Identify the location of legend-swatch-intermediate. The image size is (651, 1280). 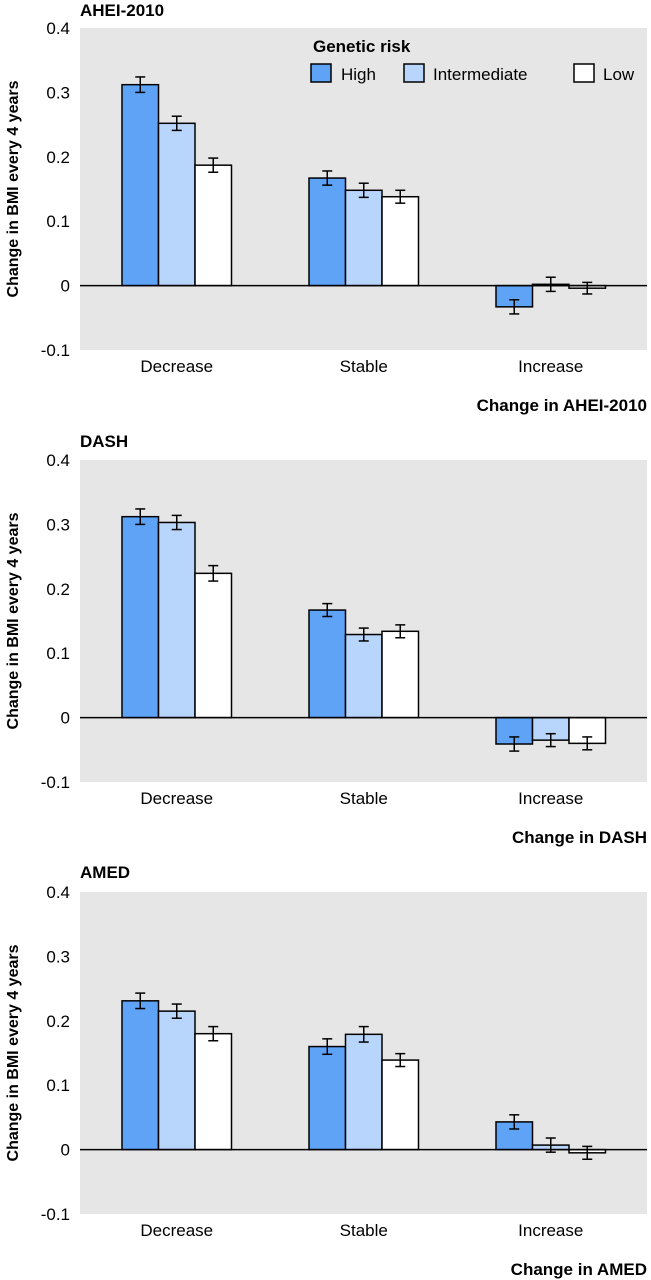
(414, 73).